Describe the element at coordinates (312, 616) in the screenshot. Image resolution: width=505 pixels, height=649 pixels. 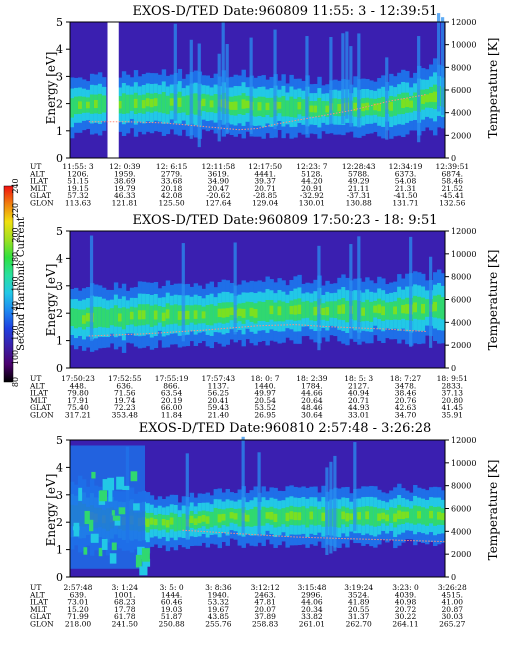
I see `table-cell: 33.82` at that location.